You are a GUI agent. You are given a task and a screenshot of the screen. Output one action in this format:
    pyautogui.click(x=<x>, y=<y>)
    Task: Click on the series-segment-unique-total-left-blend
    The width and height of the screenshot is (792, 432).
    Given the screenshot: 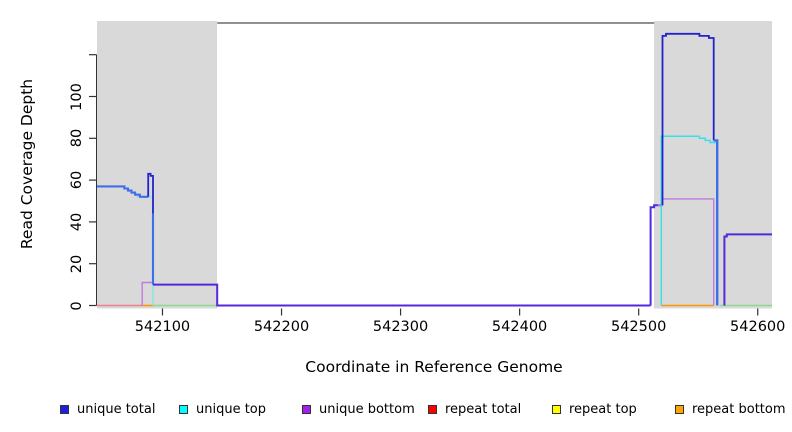 What is the action you would take?
    pyautogui.click(x=123, y=191)
    